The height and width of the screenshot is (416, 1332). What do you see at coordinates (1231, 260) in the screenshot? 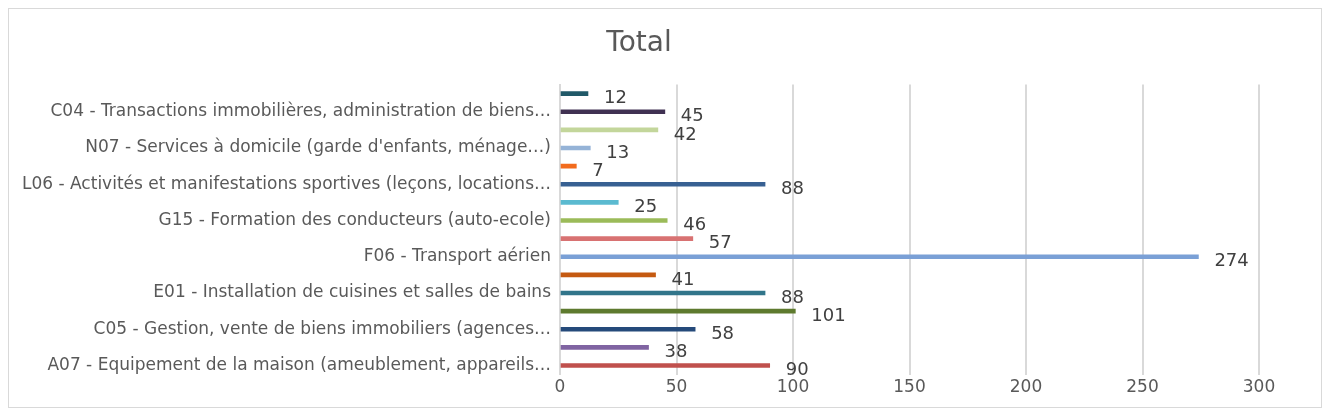
I see `data-label: 274` at bounding box center [1231, 260].